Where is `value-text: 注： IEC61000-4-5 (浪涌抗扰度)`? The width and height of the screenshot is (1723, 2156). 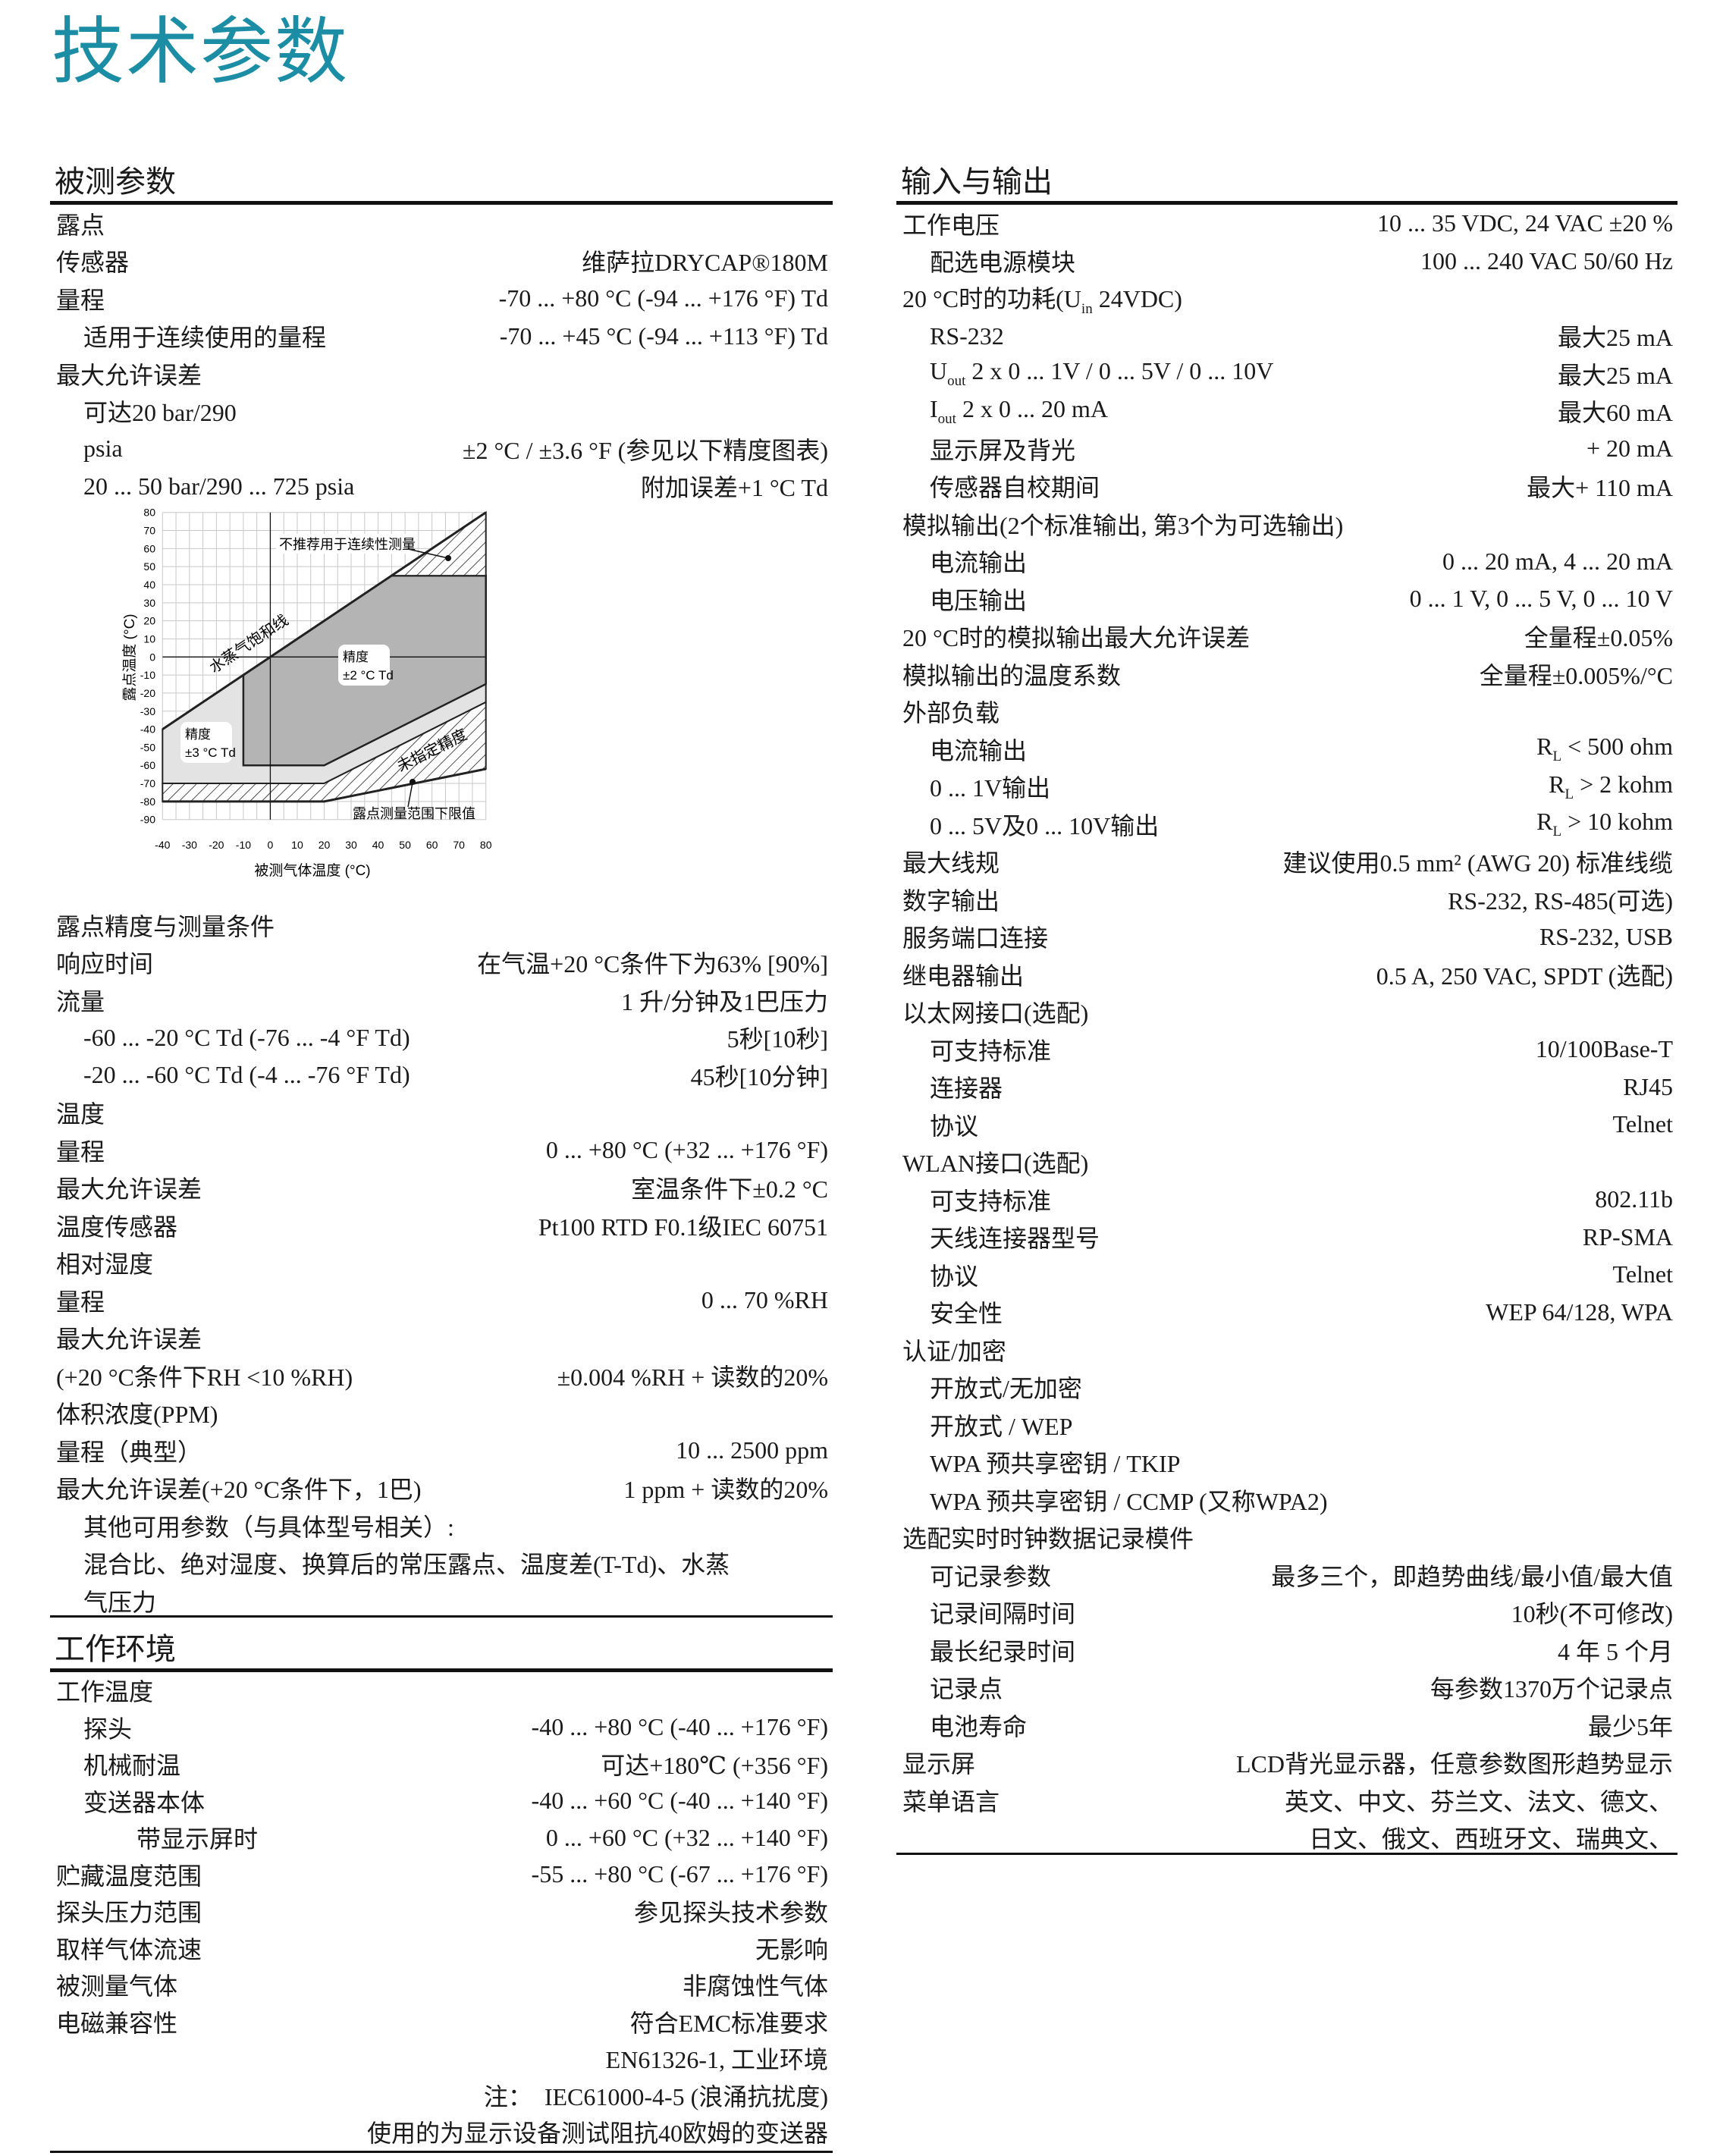
value-text: 注： IEC61000-4-5 (浪涌抗扰度) is located at coordinates (655, 2096).